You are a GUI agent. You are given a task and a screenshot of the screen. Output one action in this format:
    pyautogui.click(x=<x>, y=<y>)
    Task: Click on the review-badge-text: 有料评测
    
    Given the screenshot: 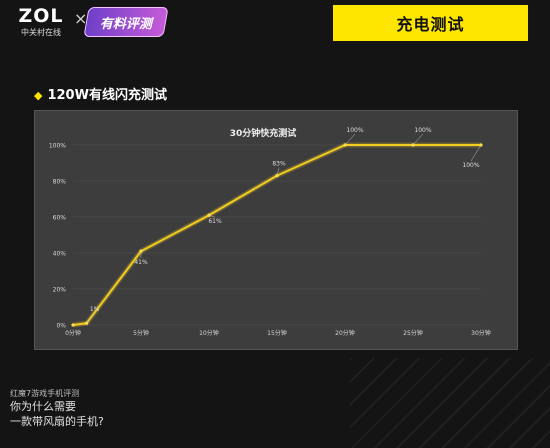 What is the action you would take?
    pyautogui.click(x=125, y=24)
    